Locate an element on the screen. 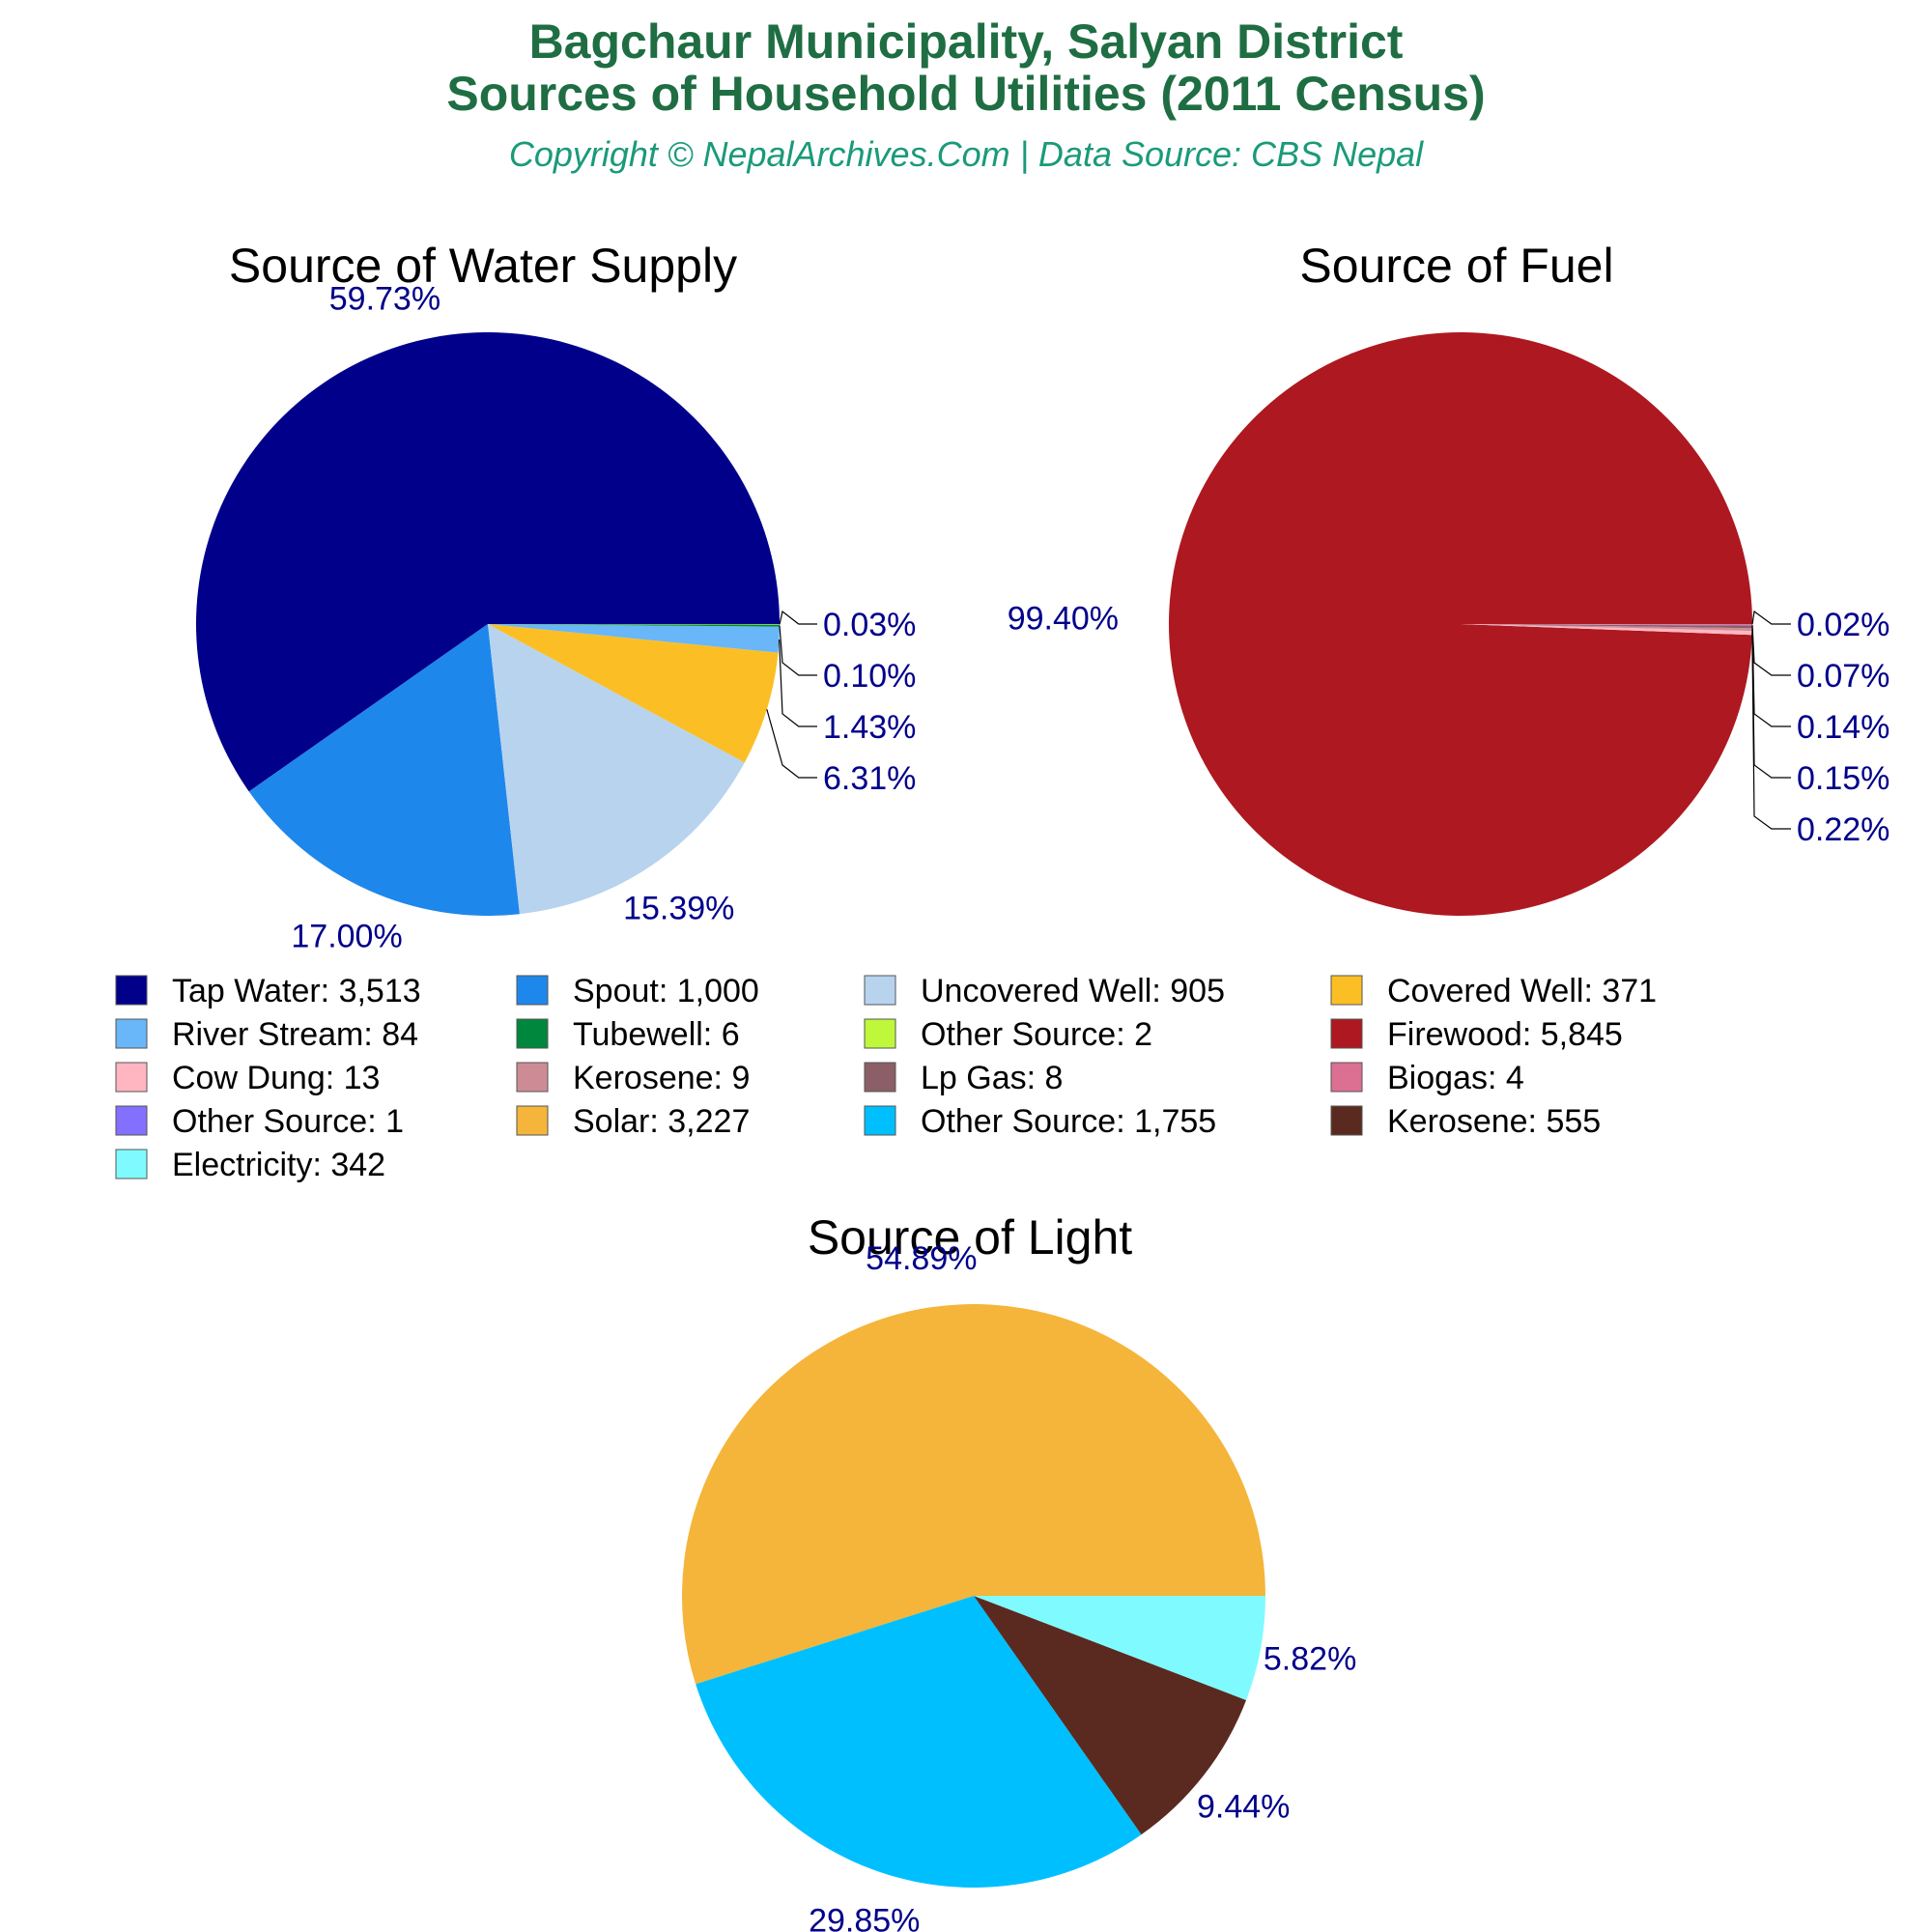 Image resolution: width=1932 pixels, height=1932 pixels. legend-label: River Stream: 84 is located at coordinates (295, 1034).